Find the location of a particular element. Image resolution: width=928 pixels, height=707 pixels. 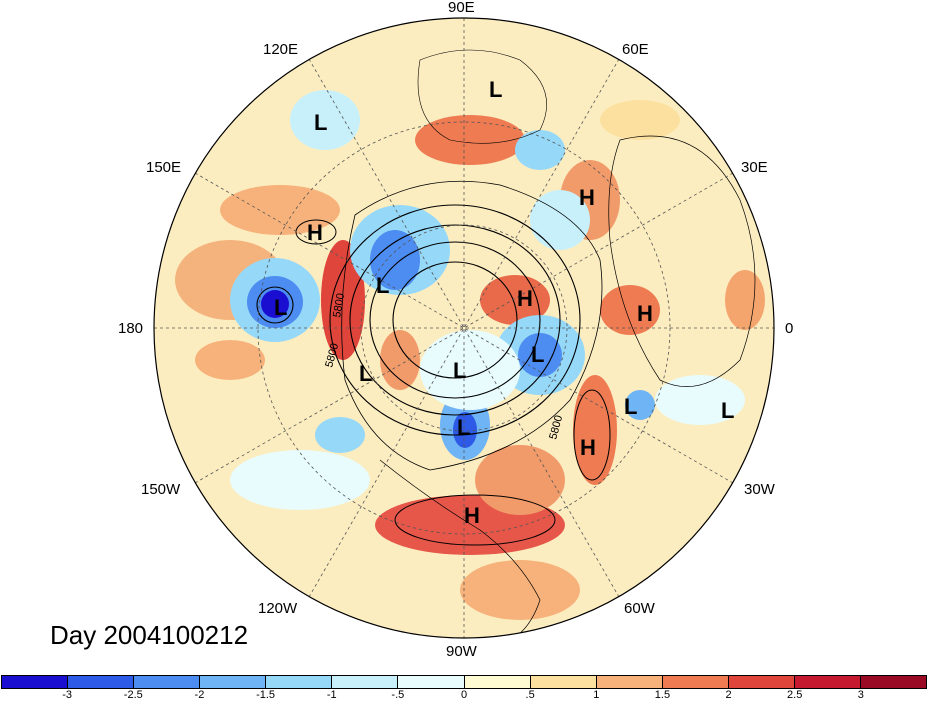

colorbar-tick-label: 3 is located at coordinates (860, 695).